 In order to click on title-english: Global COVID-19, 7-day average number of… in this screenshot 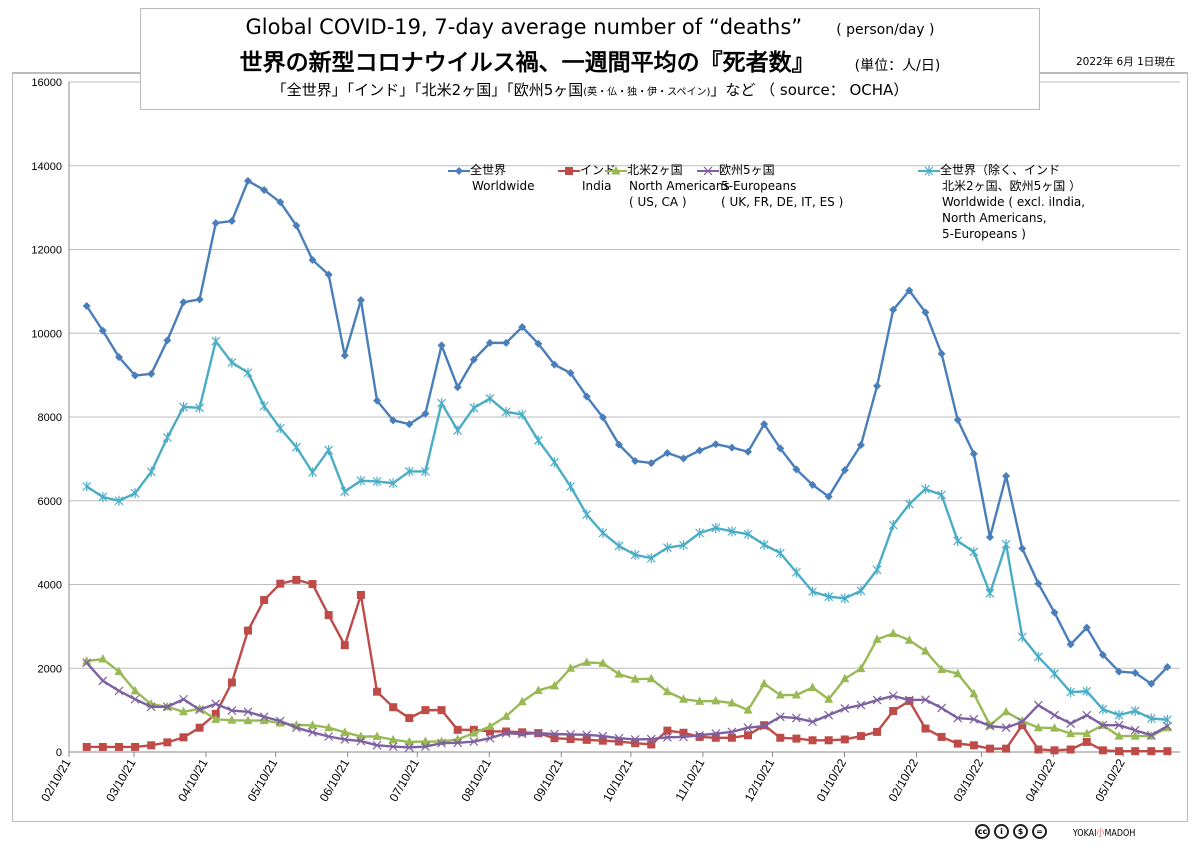, I will do `click(590, 27)`.